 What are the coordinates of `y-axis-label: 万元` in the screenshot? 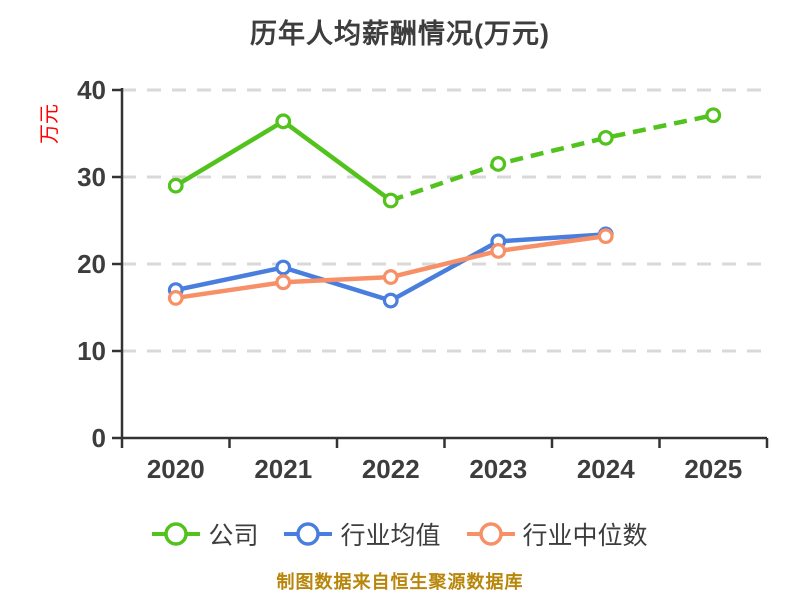 It's located at (50, 124).